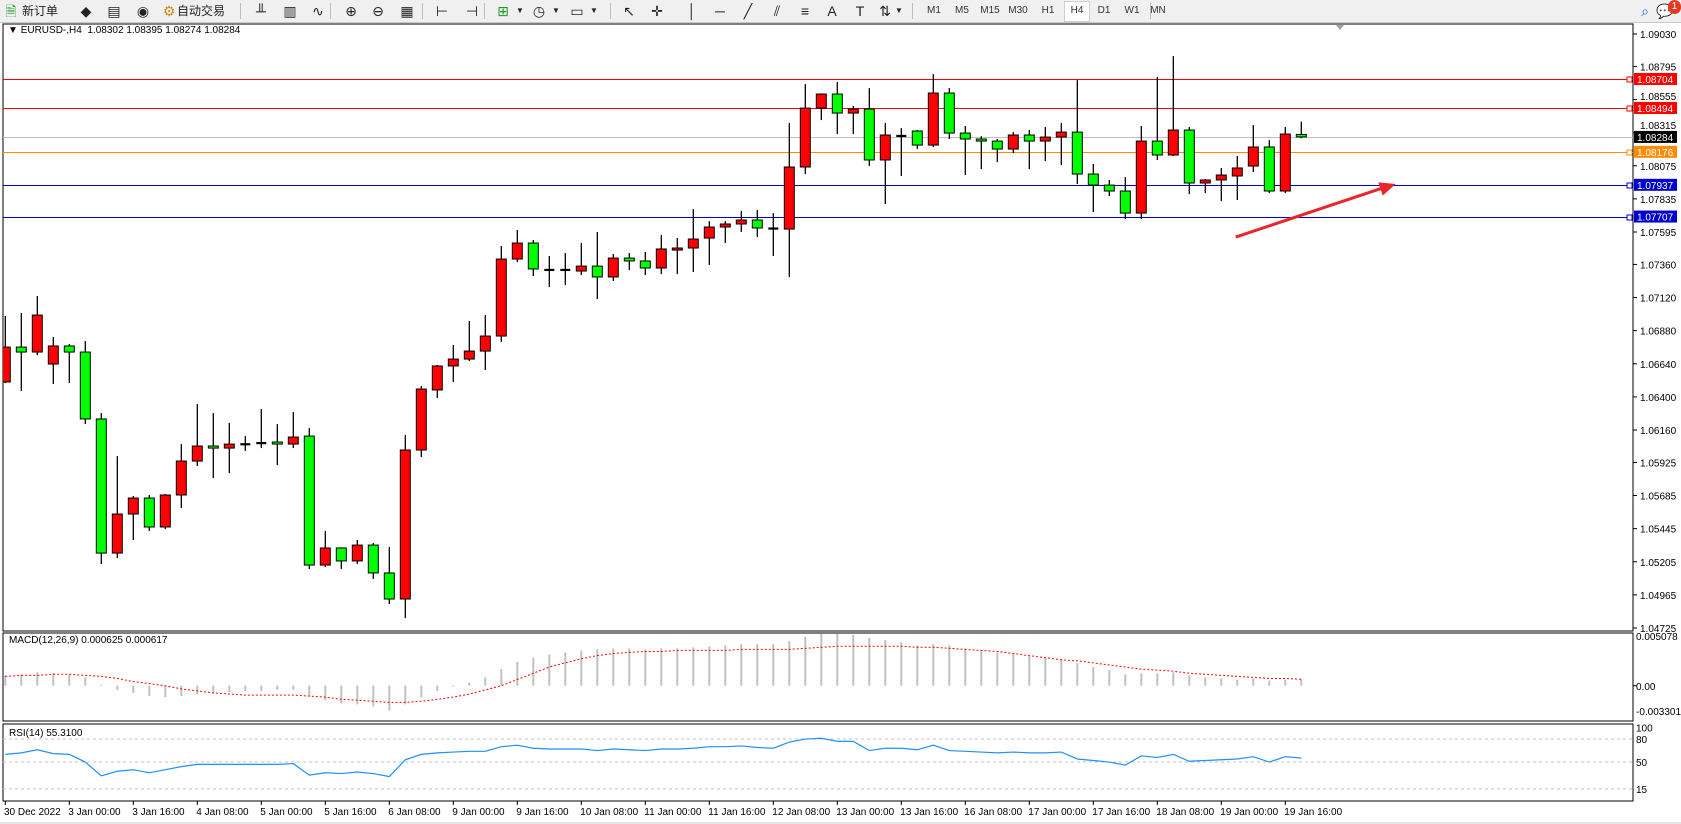 This screenshot has width=1681, height=824. Describe the element at coordinates (692, 11) in the screenshot. I see `vertical-line-icon: │` at that location.